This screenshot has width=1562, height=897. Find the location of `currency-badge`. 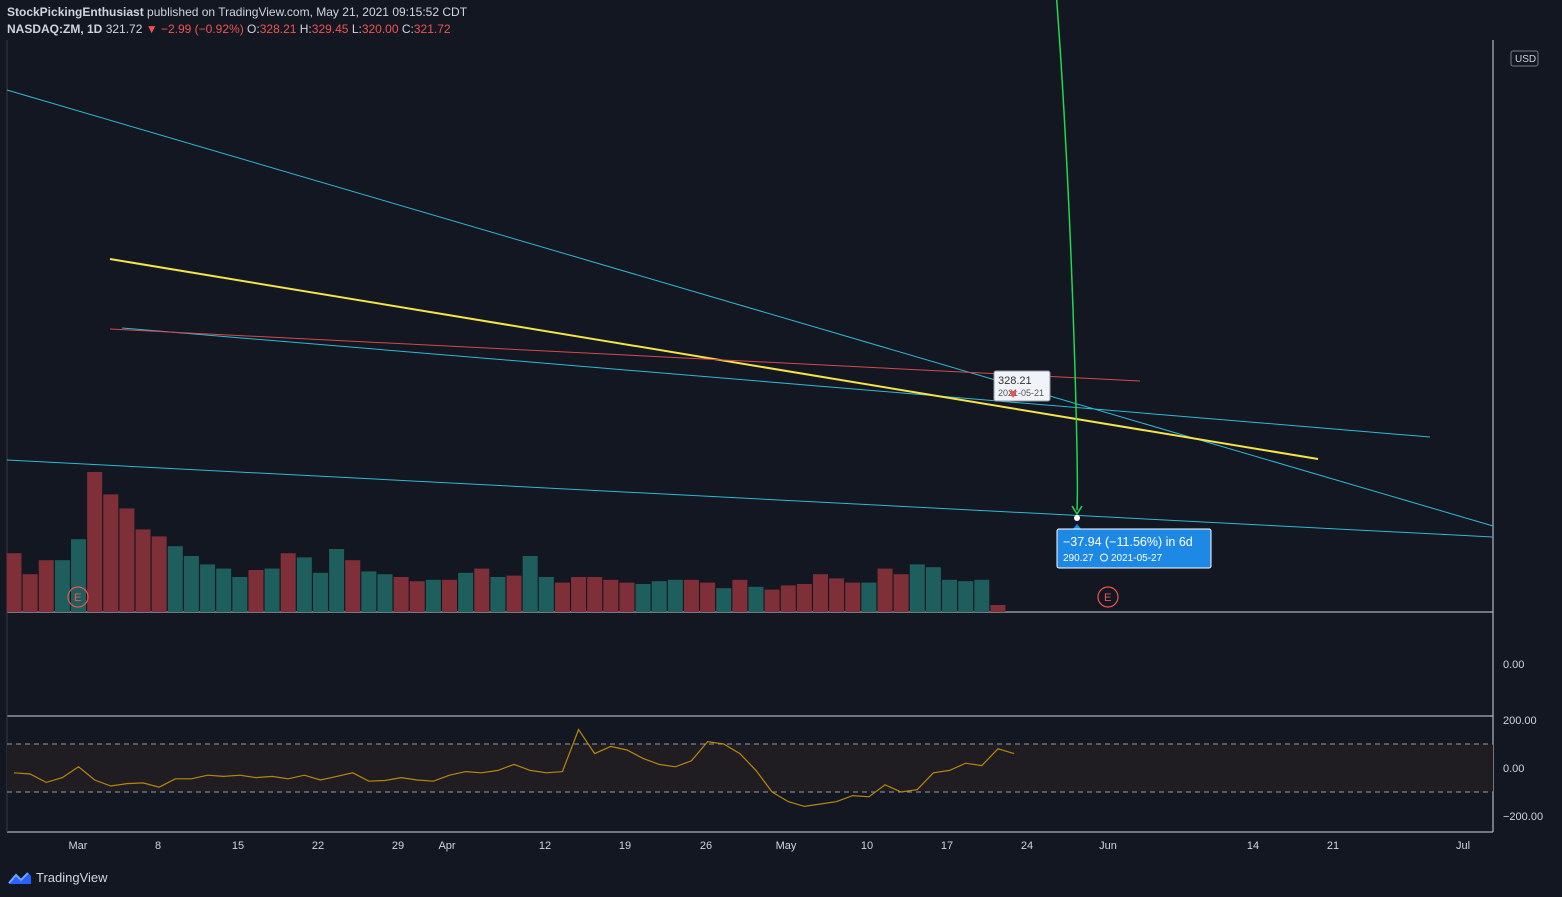

currency-badge is located at coordinates (1524, 58).